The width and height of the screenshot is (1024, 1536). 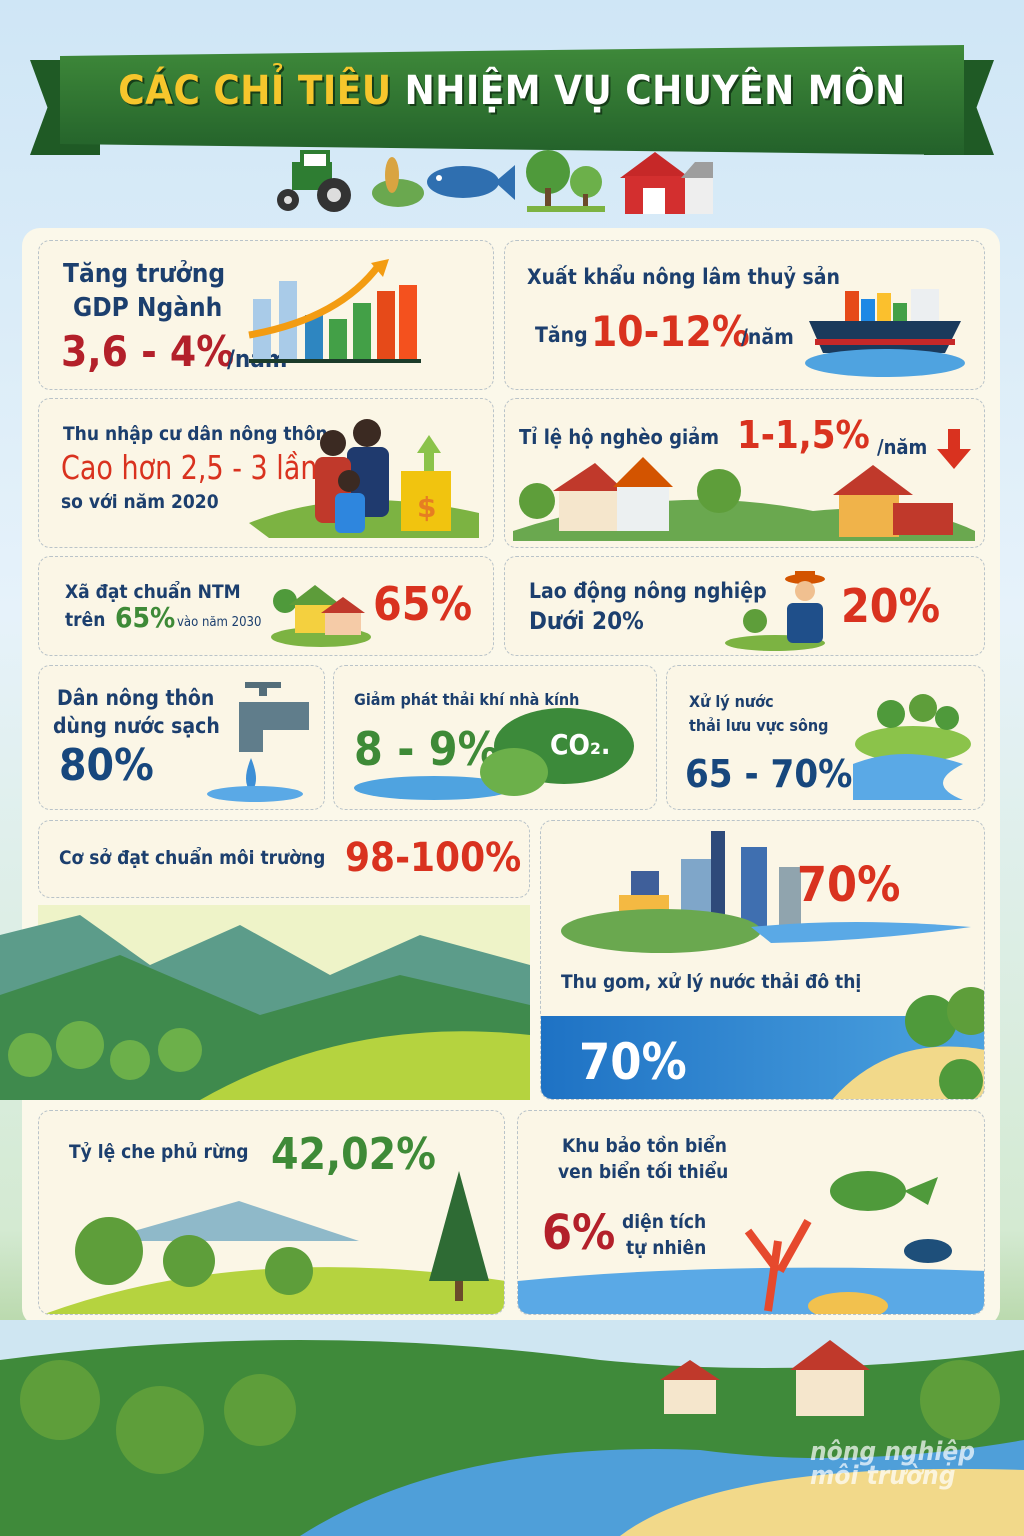 I want to click on card-clean-water: Dân nông thôn dùng nước sạch 80%, so click(x=181, y=737).